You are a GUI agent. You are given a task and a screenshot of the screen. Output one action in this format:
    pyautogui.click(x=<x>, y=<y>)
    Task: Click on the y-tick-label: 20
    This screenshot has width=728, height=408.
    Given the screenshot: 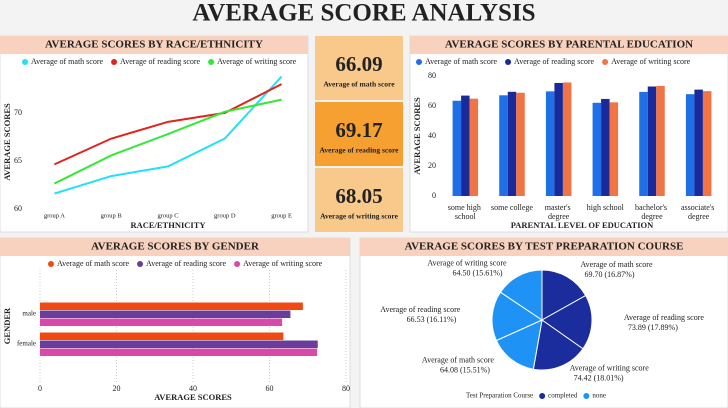 What is the action you would take?
    pyautogui.click(x=432, y=165)
    